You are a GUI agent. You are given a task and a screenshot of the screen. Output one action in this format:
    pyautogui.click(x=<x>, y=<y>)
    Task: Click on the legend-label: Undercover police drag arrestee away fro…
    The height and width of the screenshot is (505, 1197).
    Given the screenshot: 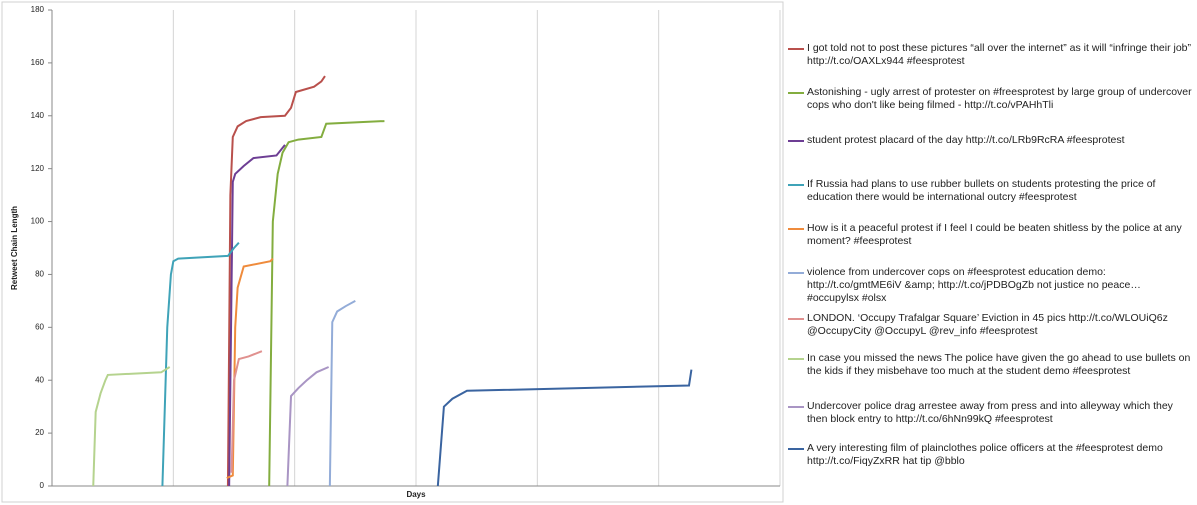 What is the action you would take?
    pyautogui.click(x=990, y=412)
    